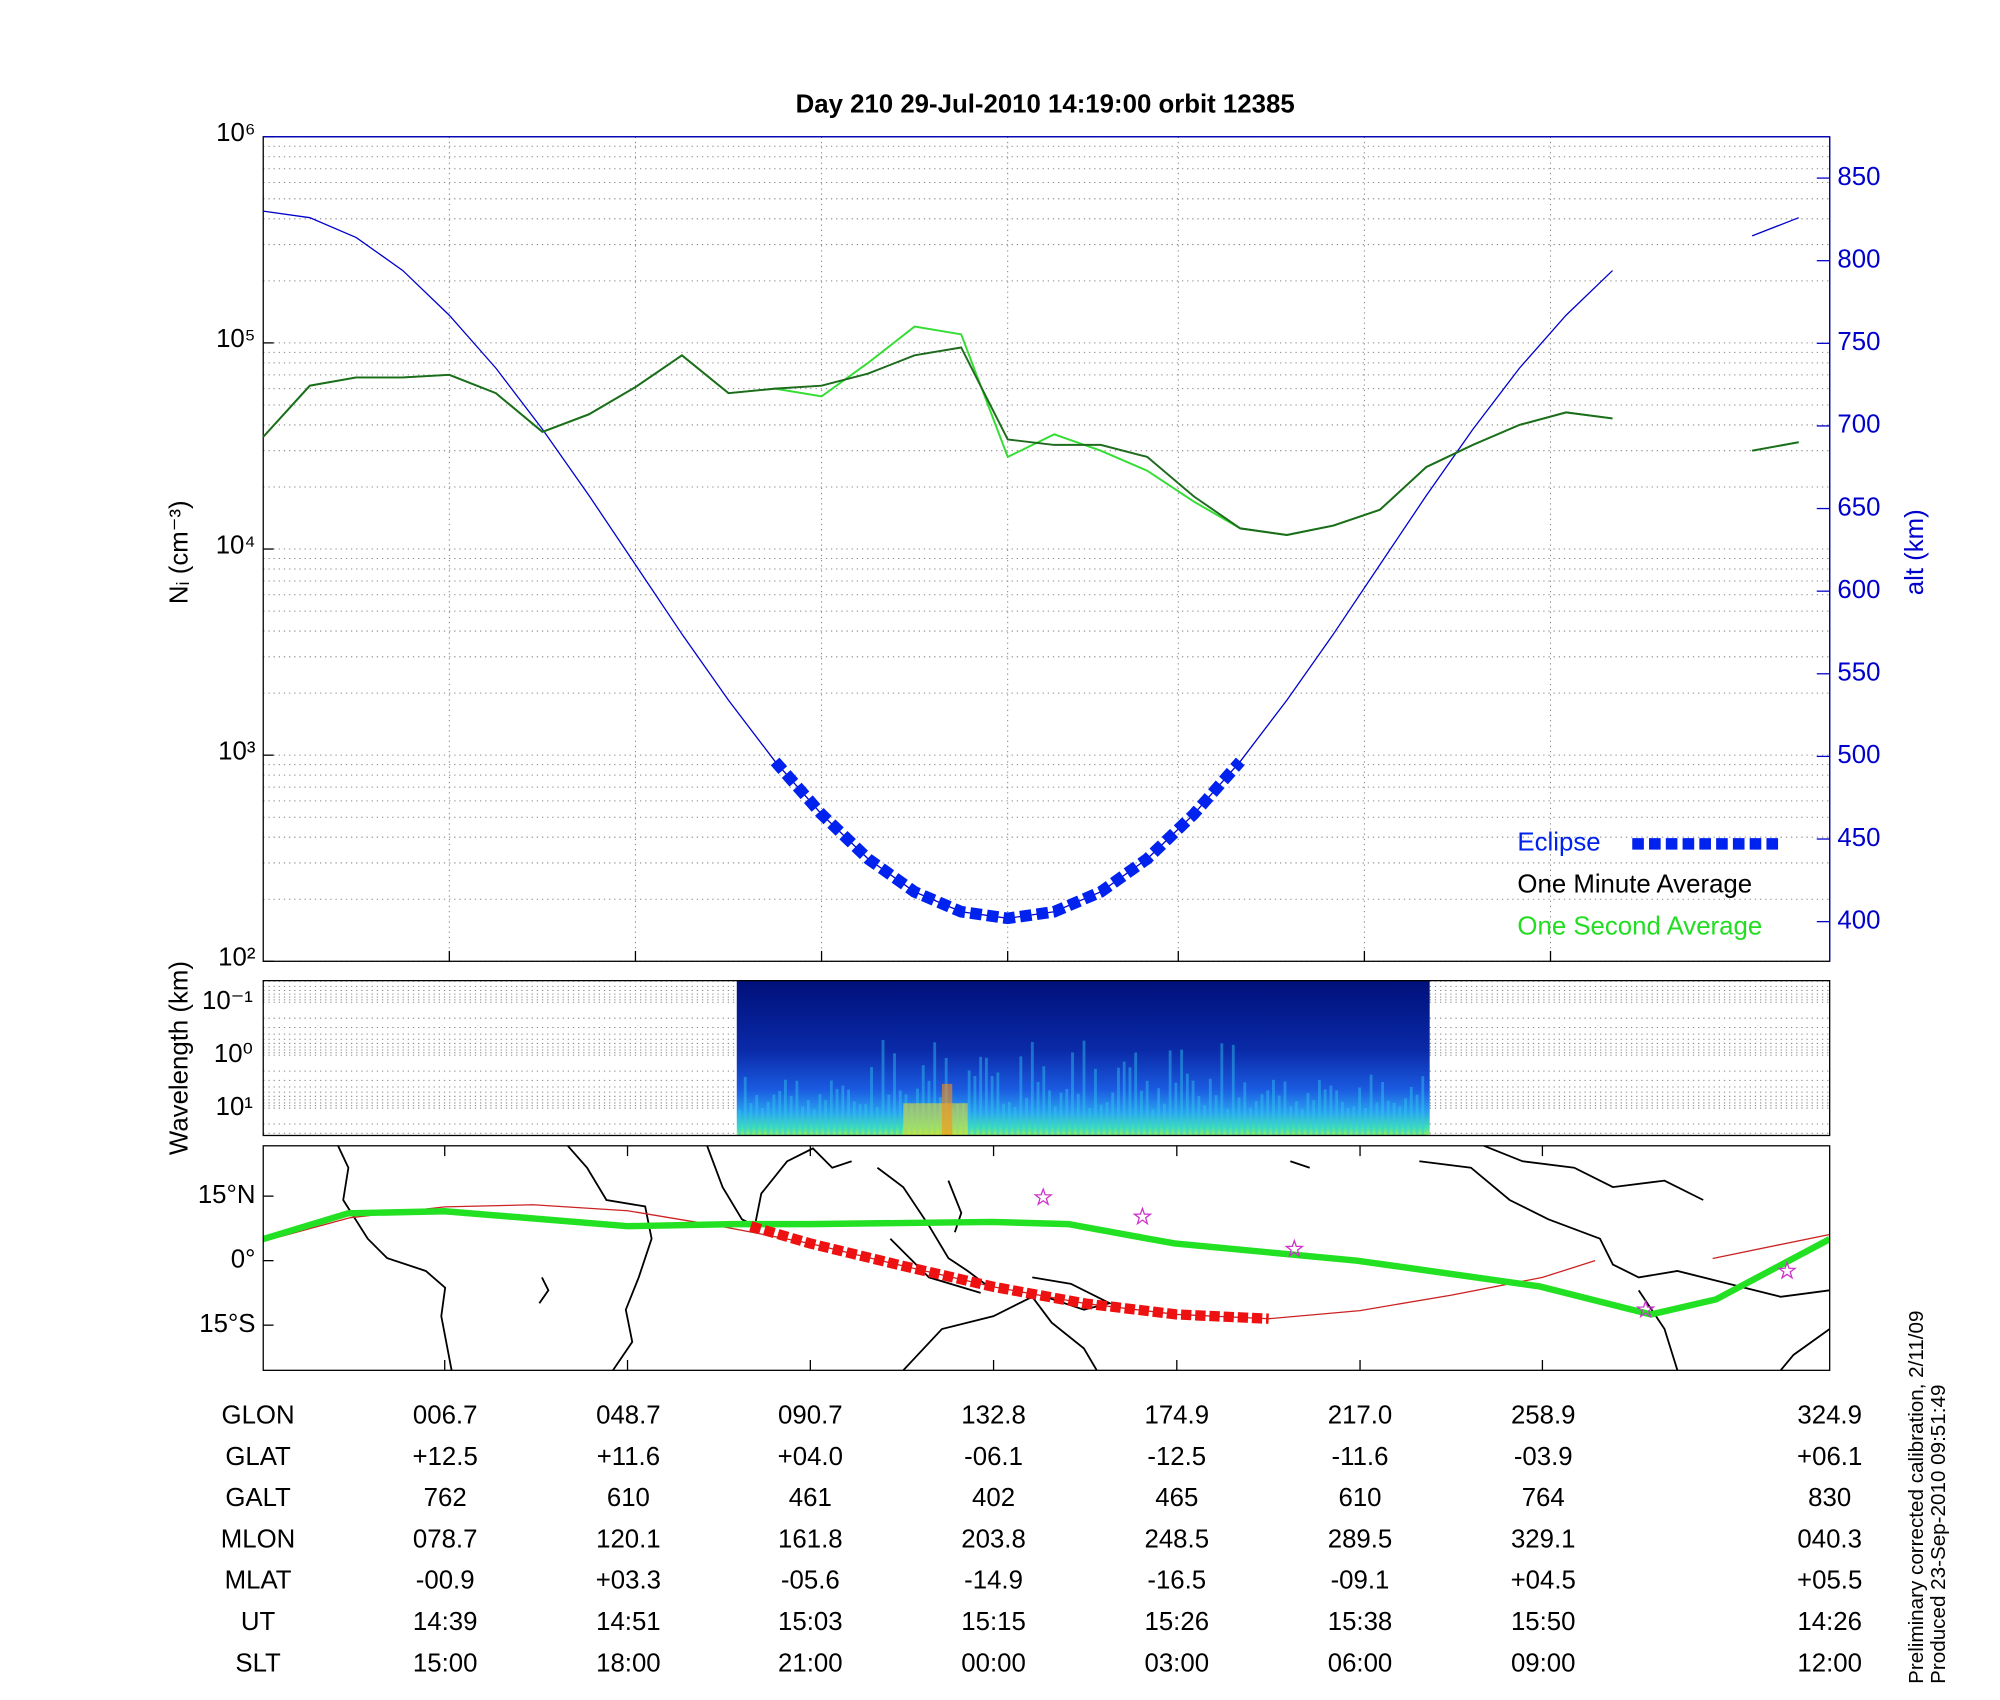 The image size is (2000, 1700). Describe the element at coordinates (1858, 177) in the screenshot. I see `y2-tick-label: 850` at that location.